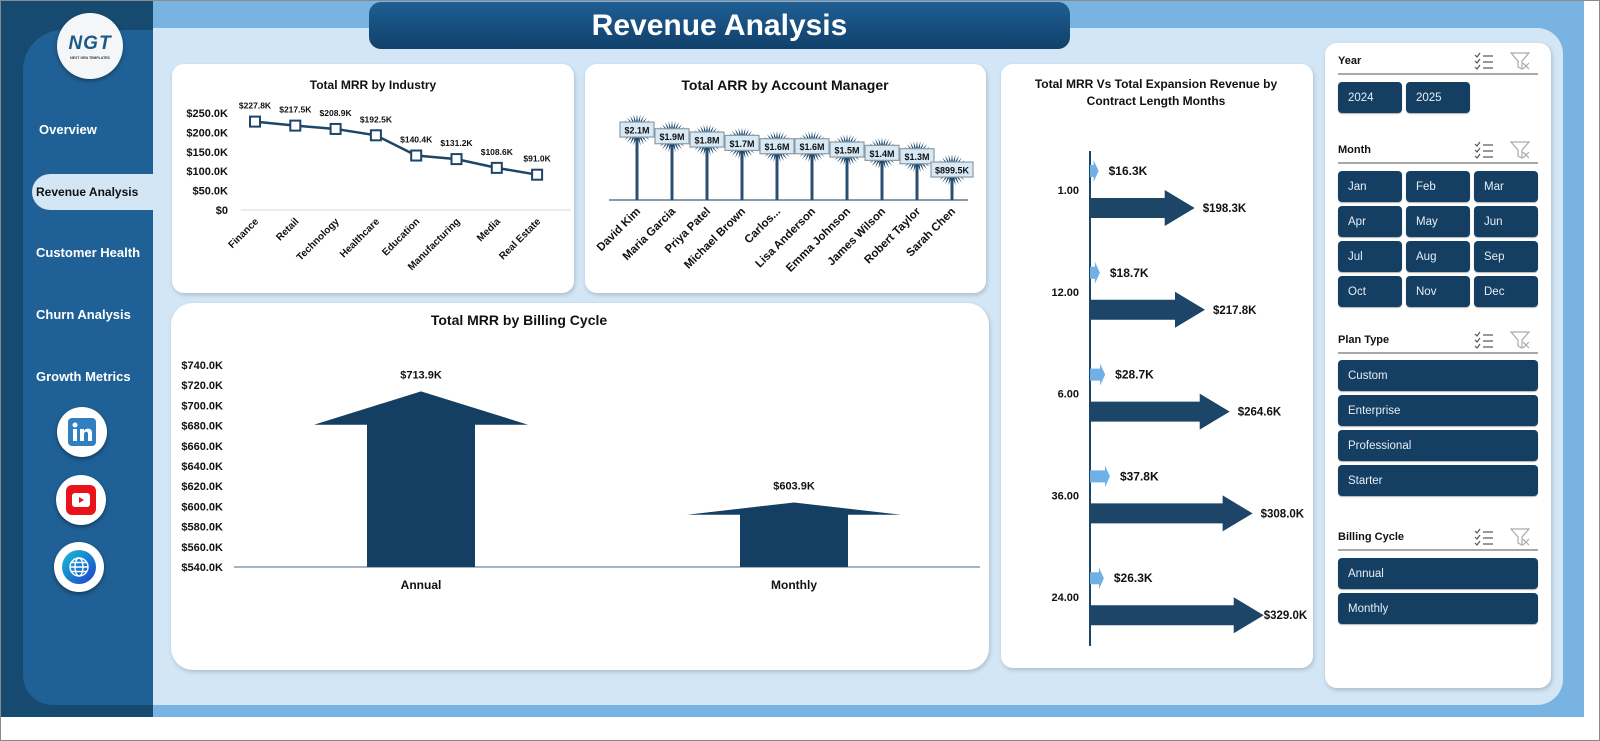  Describe the element at coordinates (202, 386) in the screenshot. I see `y-tick-label: $720.0K` at that location.